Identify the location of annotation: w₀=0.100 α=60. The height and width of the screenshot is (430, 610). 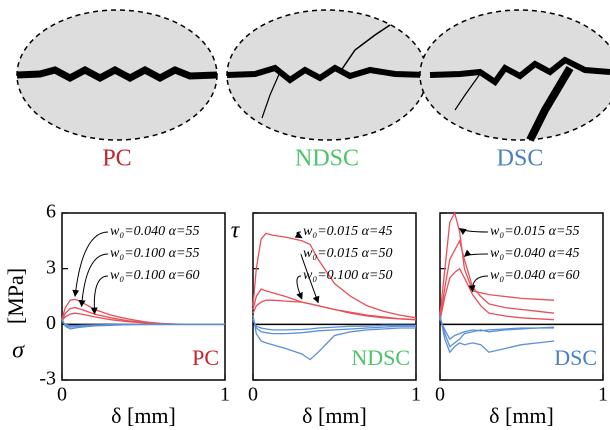
(154, 275).